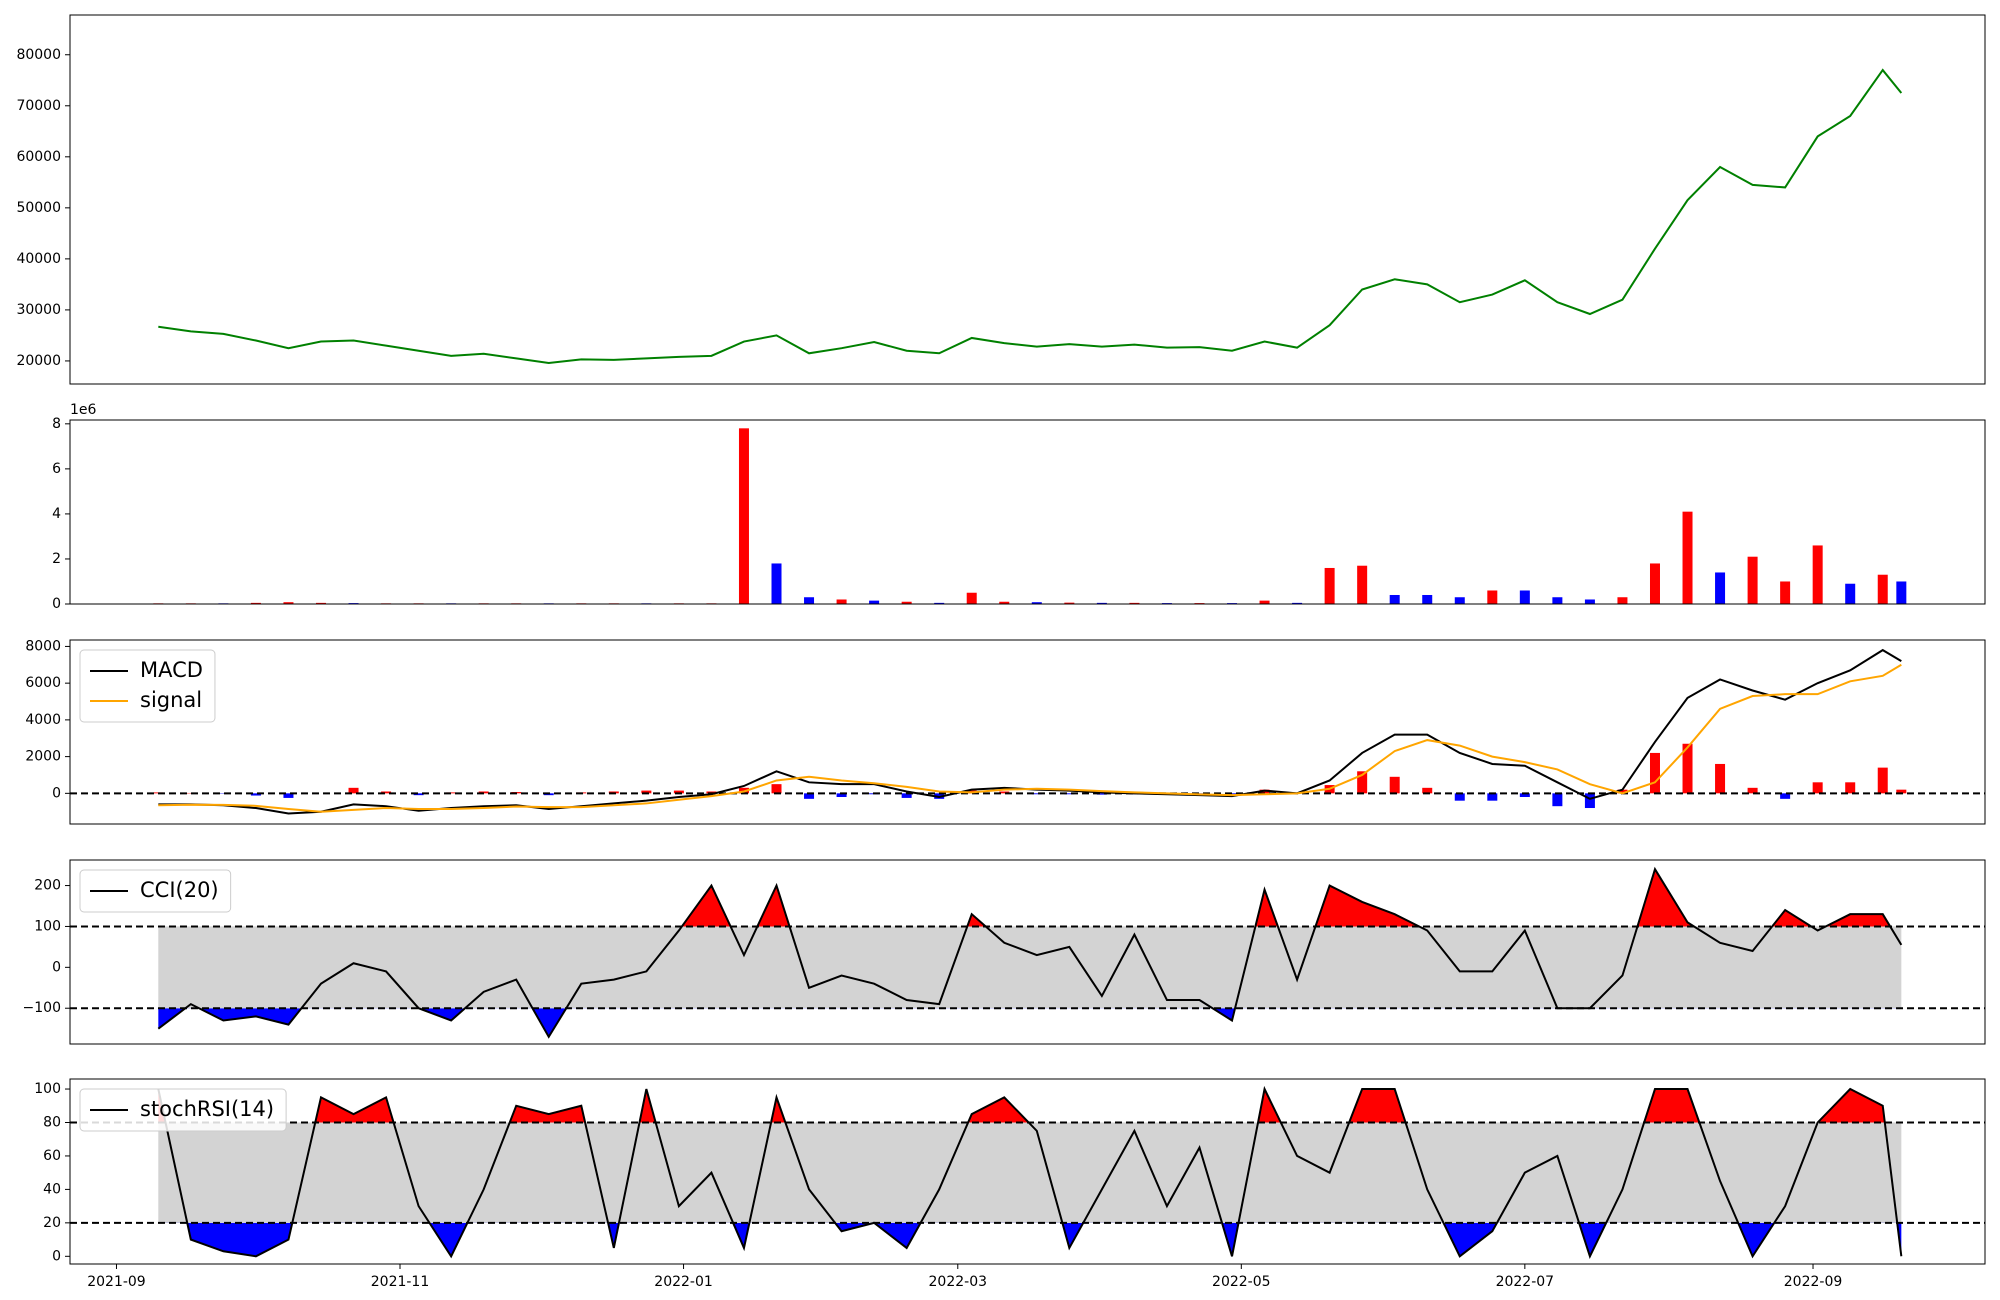 The height and width of the screenshot is (1300, 2000). What do you see at coordinates (116, 1282) in the screenshot?
I see `x-tick-label: 2021-09` at bounding box center [116, 1282].